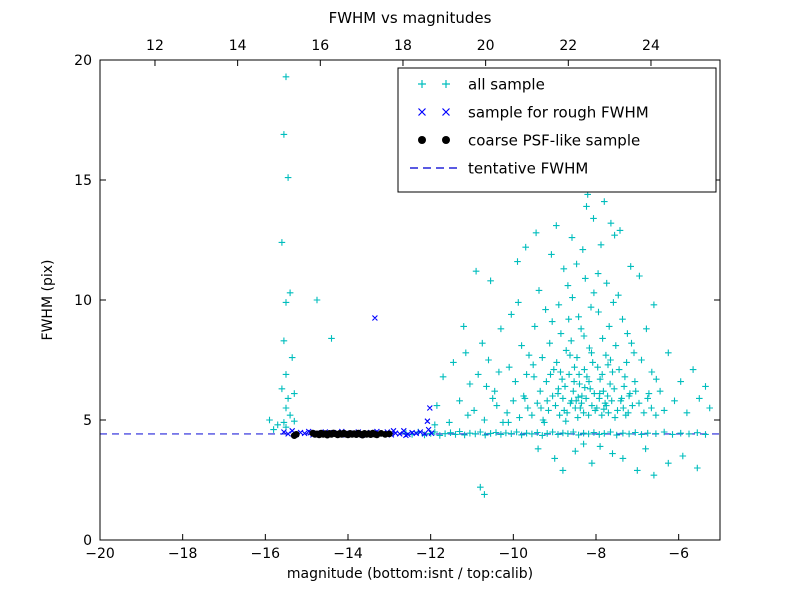 This screenshot has width=800, height=600. I want to click on x-tick-label: −10, so click(514, 554).